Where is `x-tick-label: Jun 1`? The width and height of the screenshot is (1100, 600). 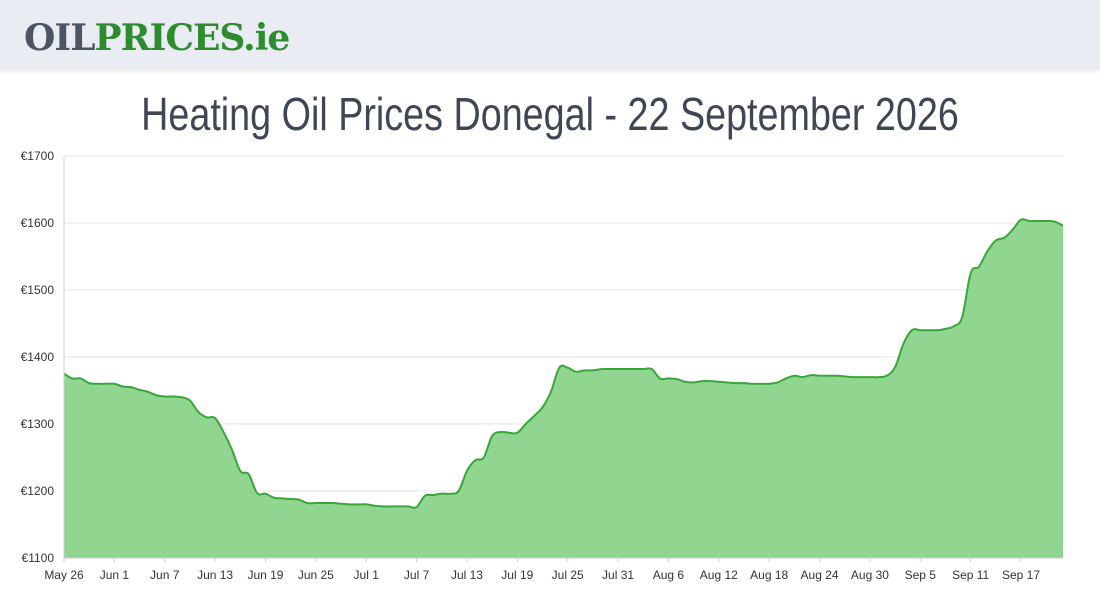 x-tick-label: Jun 1 is located at coordinates (115, 575).